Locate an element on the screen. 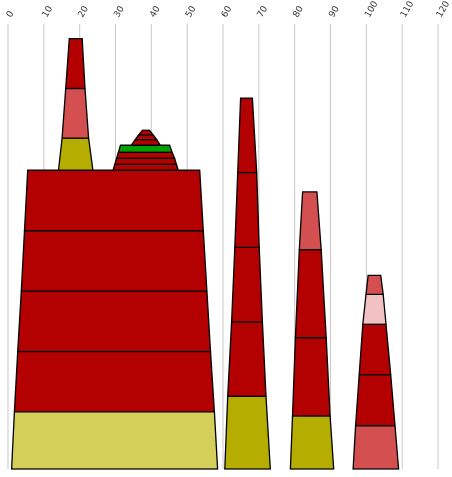 The image size is (452, 477). x-tick-labels: 0 10 20 30 40 50 60 70 80 90 100 110 120 is located at coordinates (228, 10).